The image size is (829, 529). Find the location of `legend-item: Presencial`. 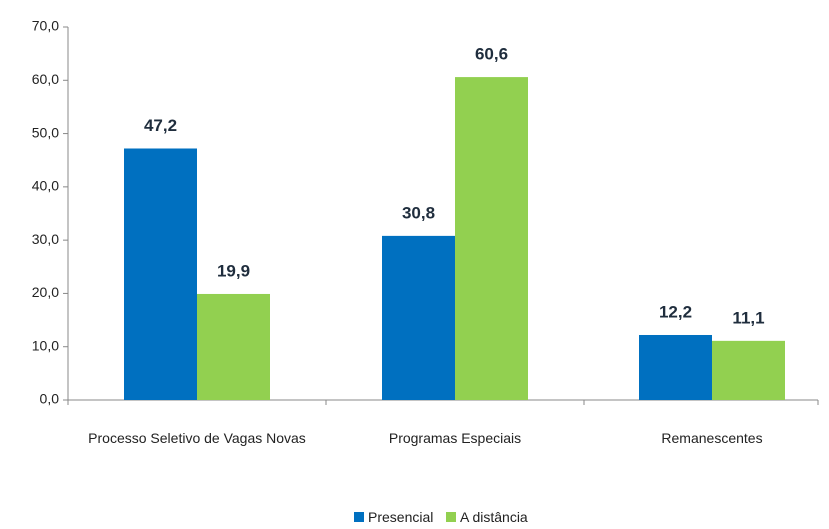

legend-item: Presencial is located at coordinates (393, 517).